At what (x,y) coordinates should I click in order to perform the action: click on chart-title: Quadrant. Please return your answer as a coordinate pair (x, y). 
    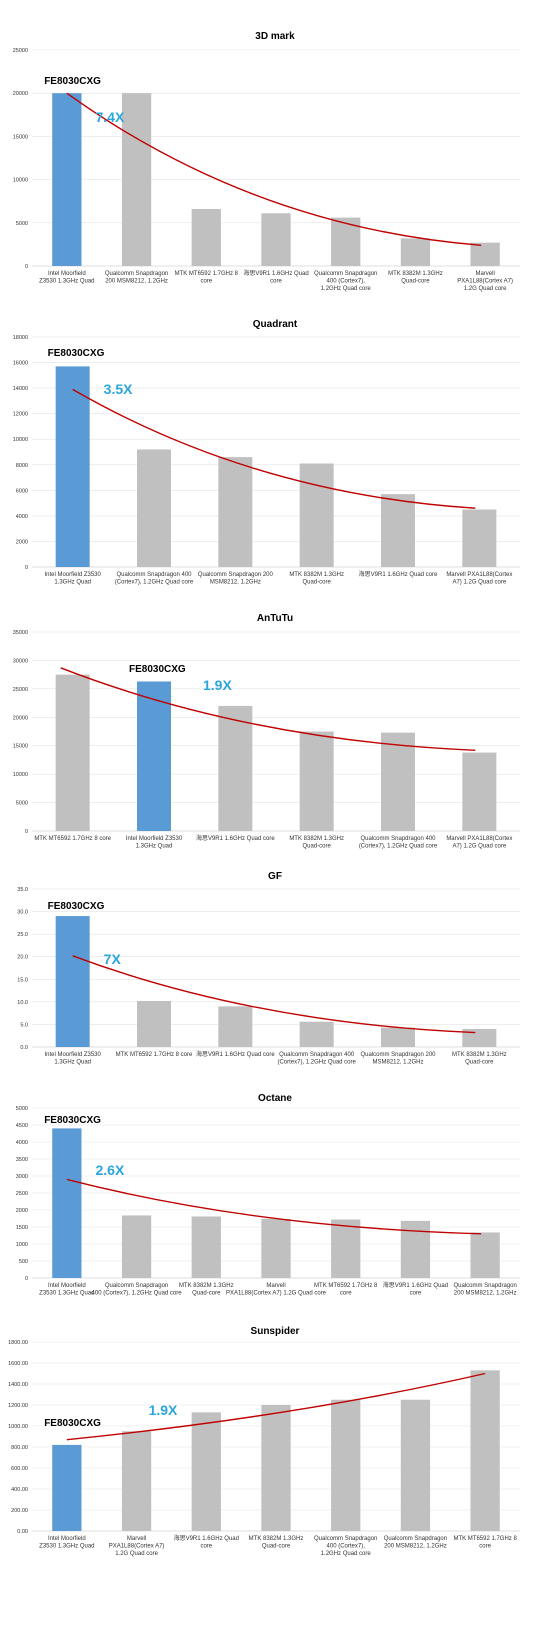
    Looking at the image, I should click on (275, 324).